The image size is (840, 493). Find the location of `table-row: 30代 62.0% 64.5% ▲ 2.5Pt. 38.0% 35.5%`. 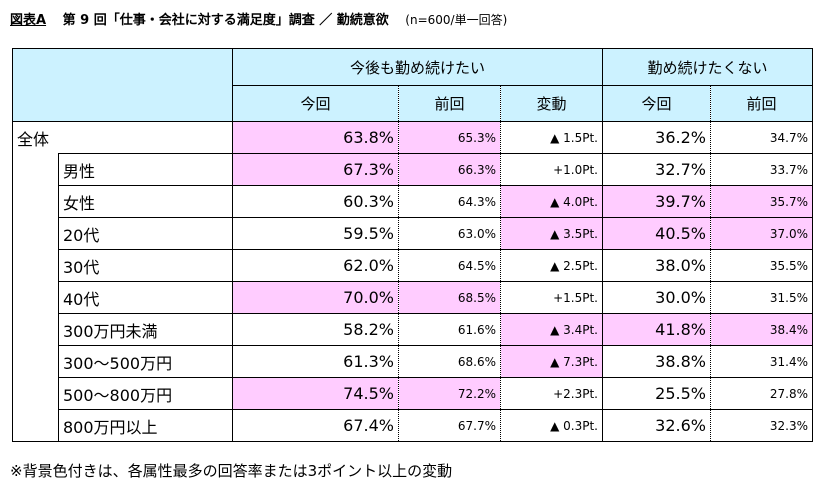

table-row: 30代 62.0% 64.5% ▲ 2.5Pt. 38.0% 35.5% is located at coordinates (412, 265).